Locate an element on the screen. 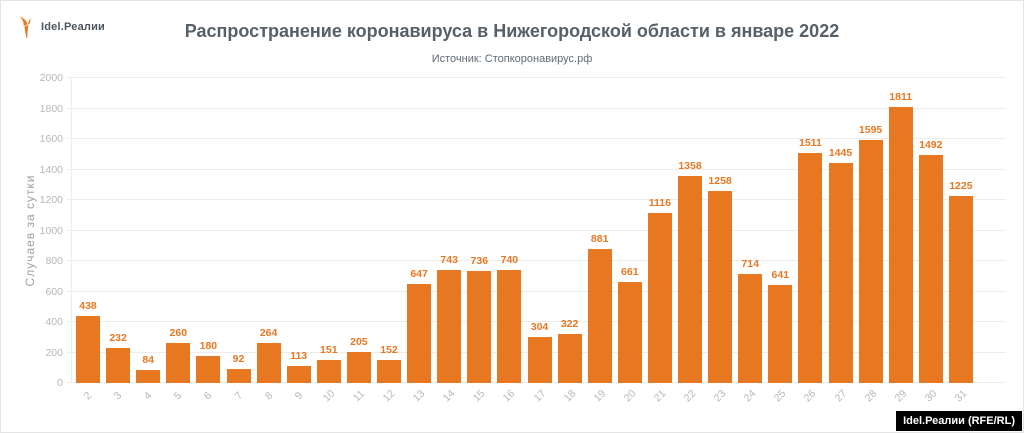  x-tick-label: 4 is located at coordinates (148, 396).